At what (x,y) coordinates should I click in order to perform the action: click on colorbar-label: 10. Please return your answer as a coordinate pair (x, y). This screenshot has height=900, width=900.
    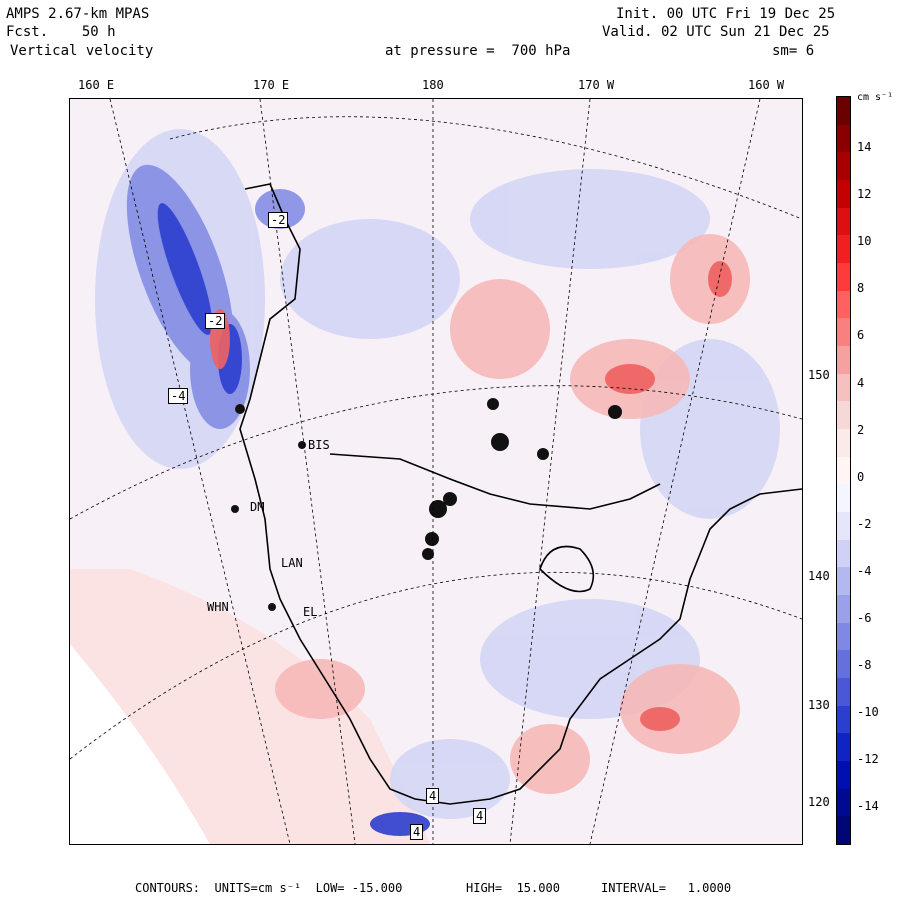
    Looking at the image, I should click on (864, 241).